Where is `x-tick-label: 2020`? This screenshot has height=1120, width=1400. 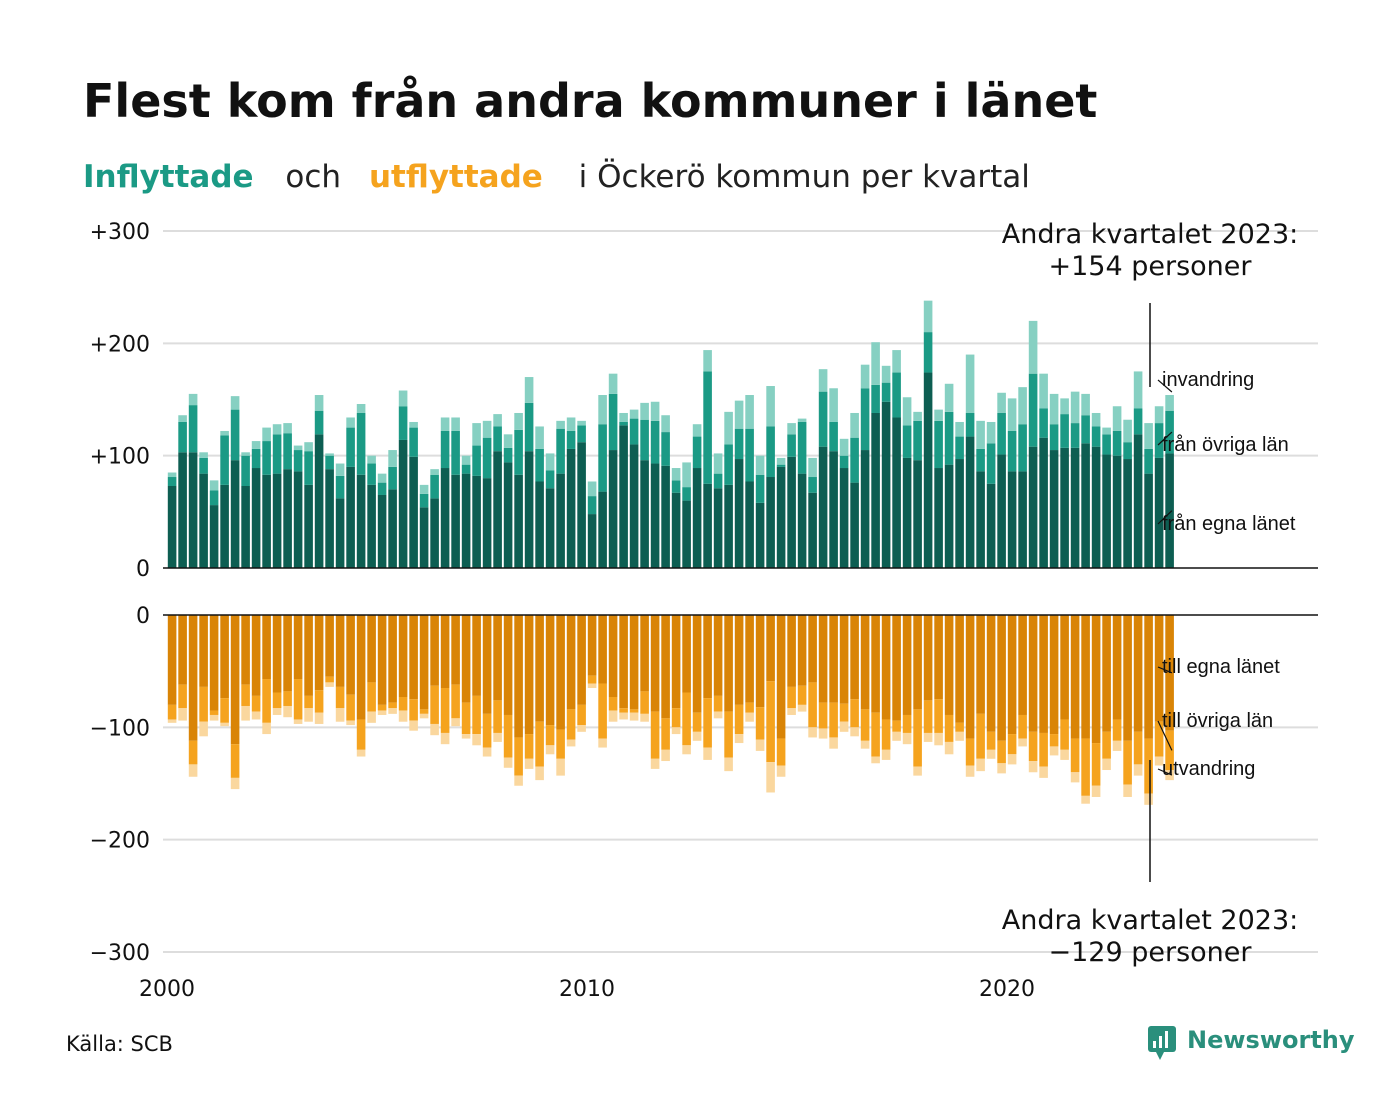 x-tick-label: 2020 is located at coordinates (1007, 989).